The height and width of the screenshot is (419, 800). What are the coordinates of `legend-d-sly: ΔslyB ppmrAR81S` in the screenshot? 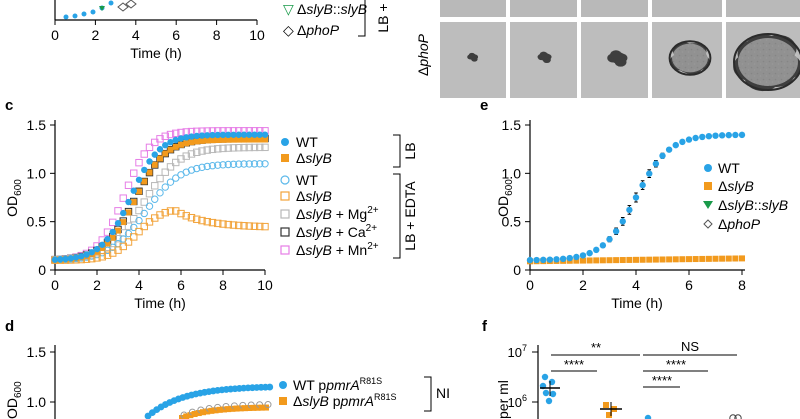 It's located at (344, 400).